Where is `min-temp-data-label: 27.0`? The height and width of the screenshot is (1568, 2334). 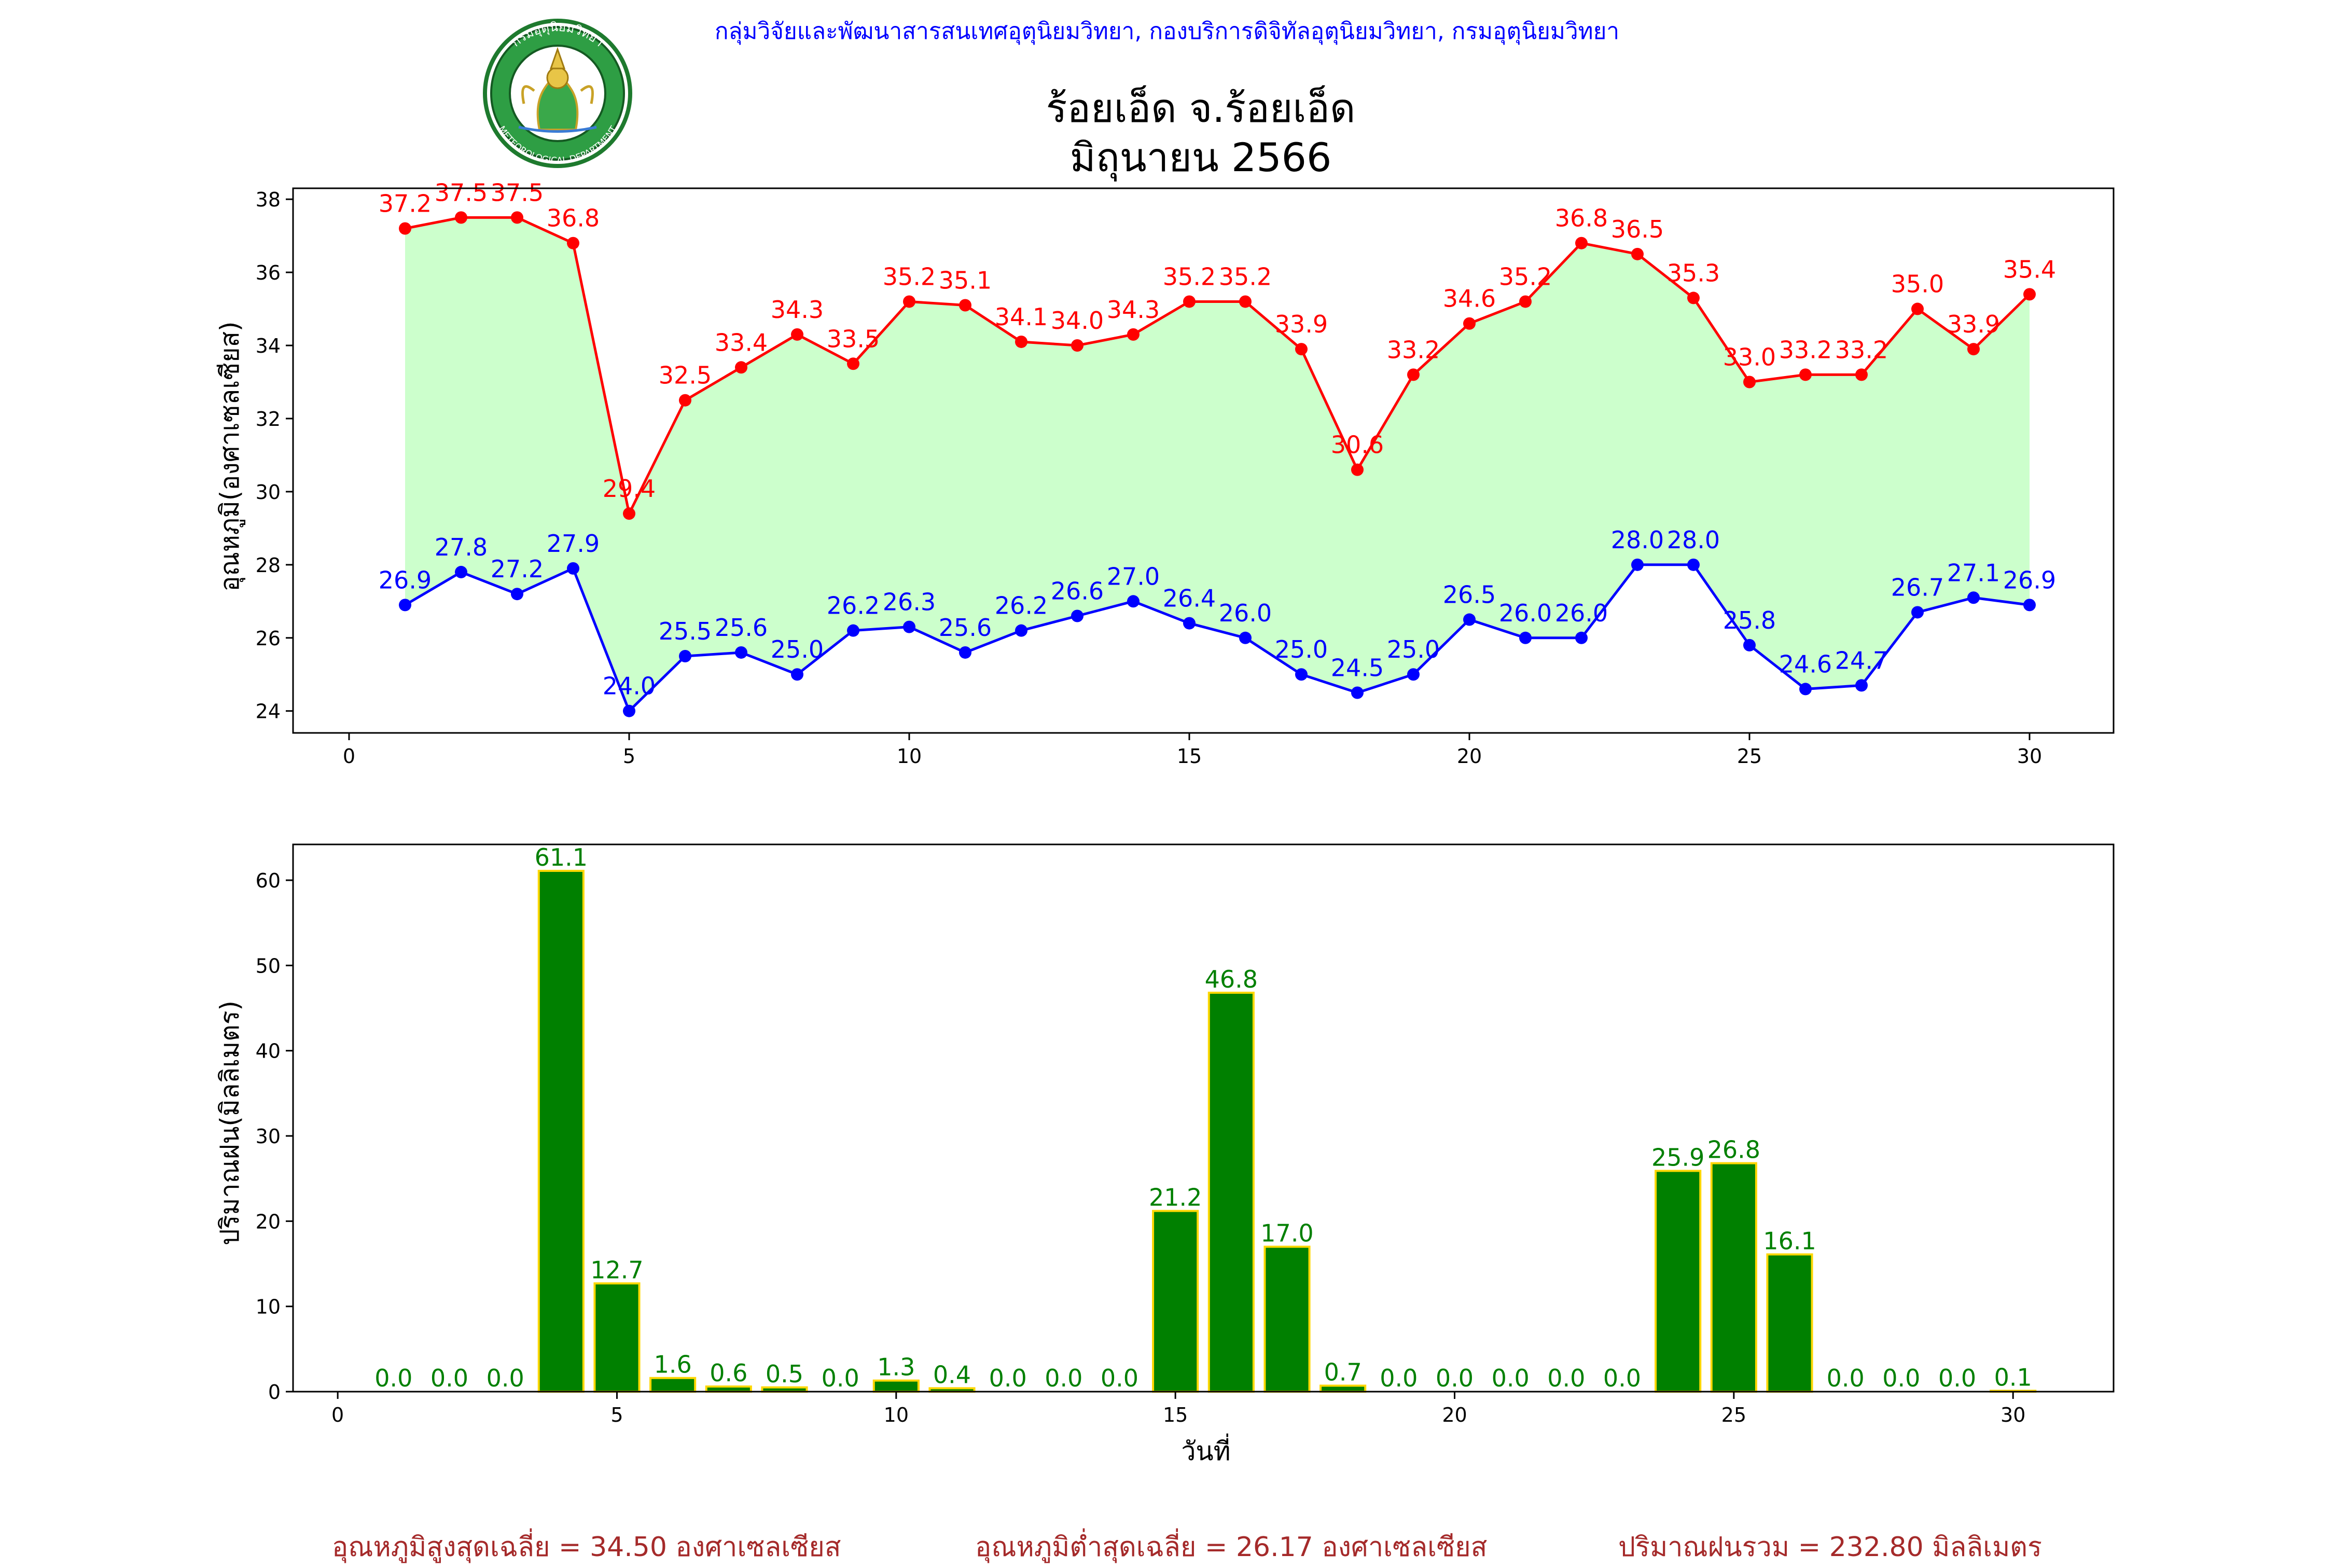
min-temp-data-label: 27.0 is located at coordinates (1134, 576).